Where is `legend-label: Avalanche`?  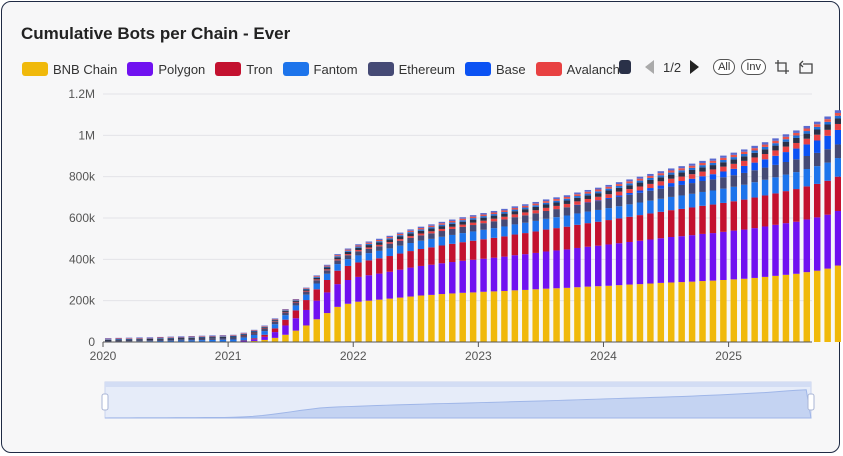 legend-label: Avalanche is located at coordinates (597, 69).